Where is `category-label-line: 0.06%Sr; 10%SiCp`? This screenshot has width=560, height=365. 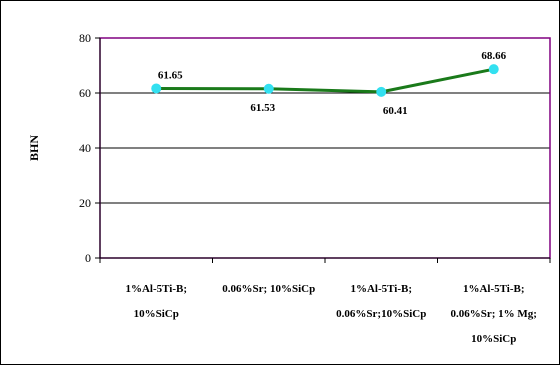
category-label-line: 0.06%Sr; 10%SiCp is located at coordinates (268, 289).